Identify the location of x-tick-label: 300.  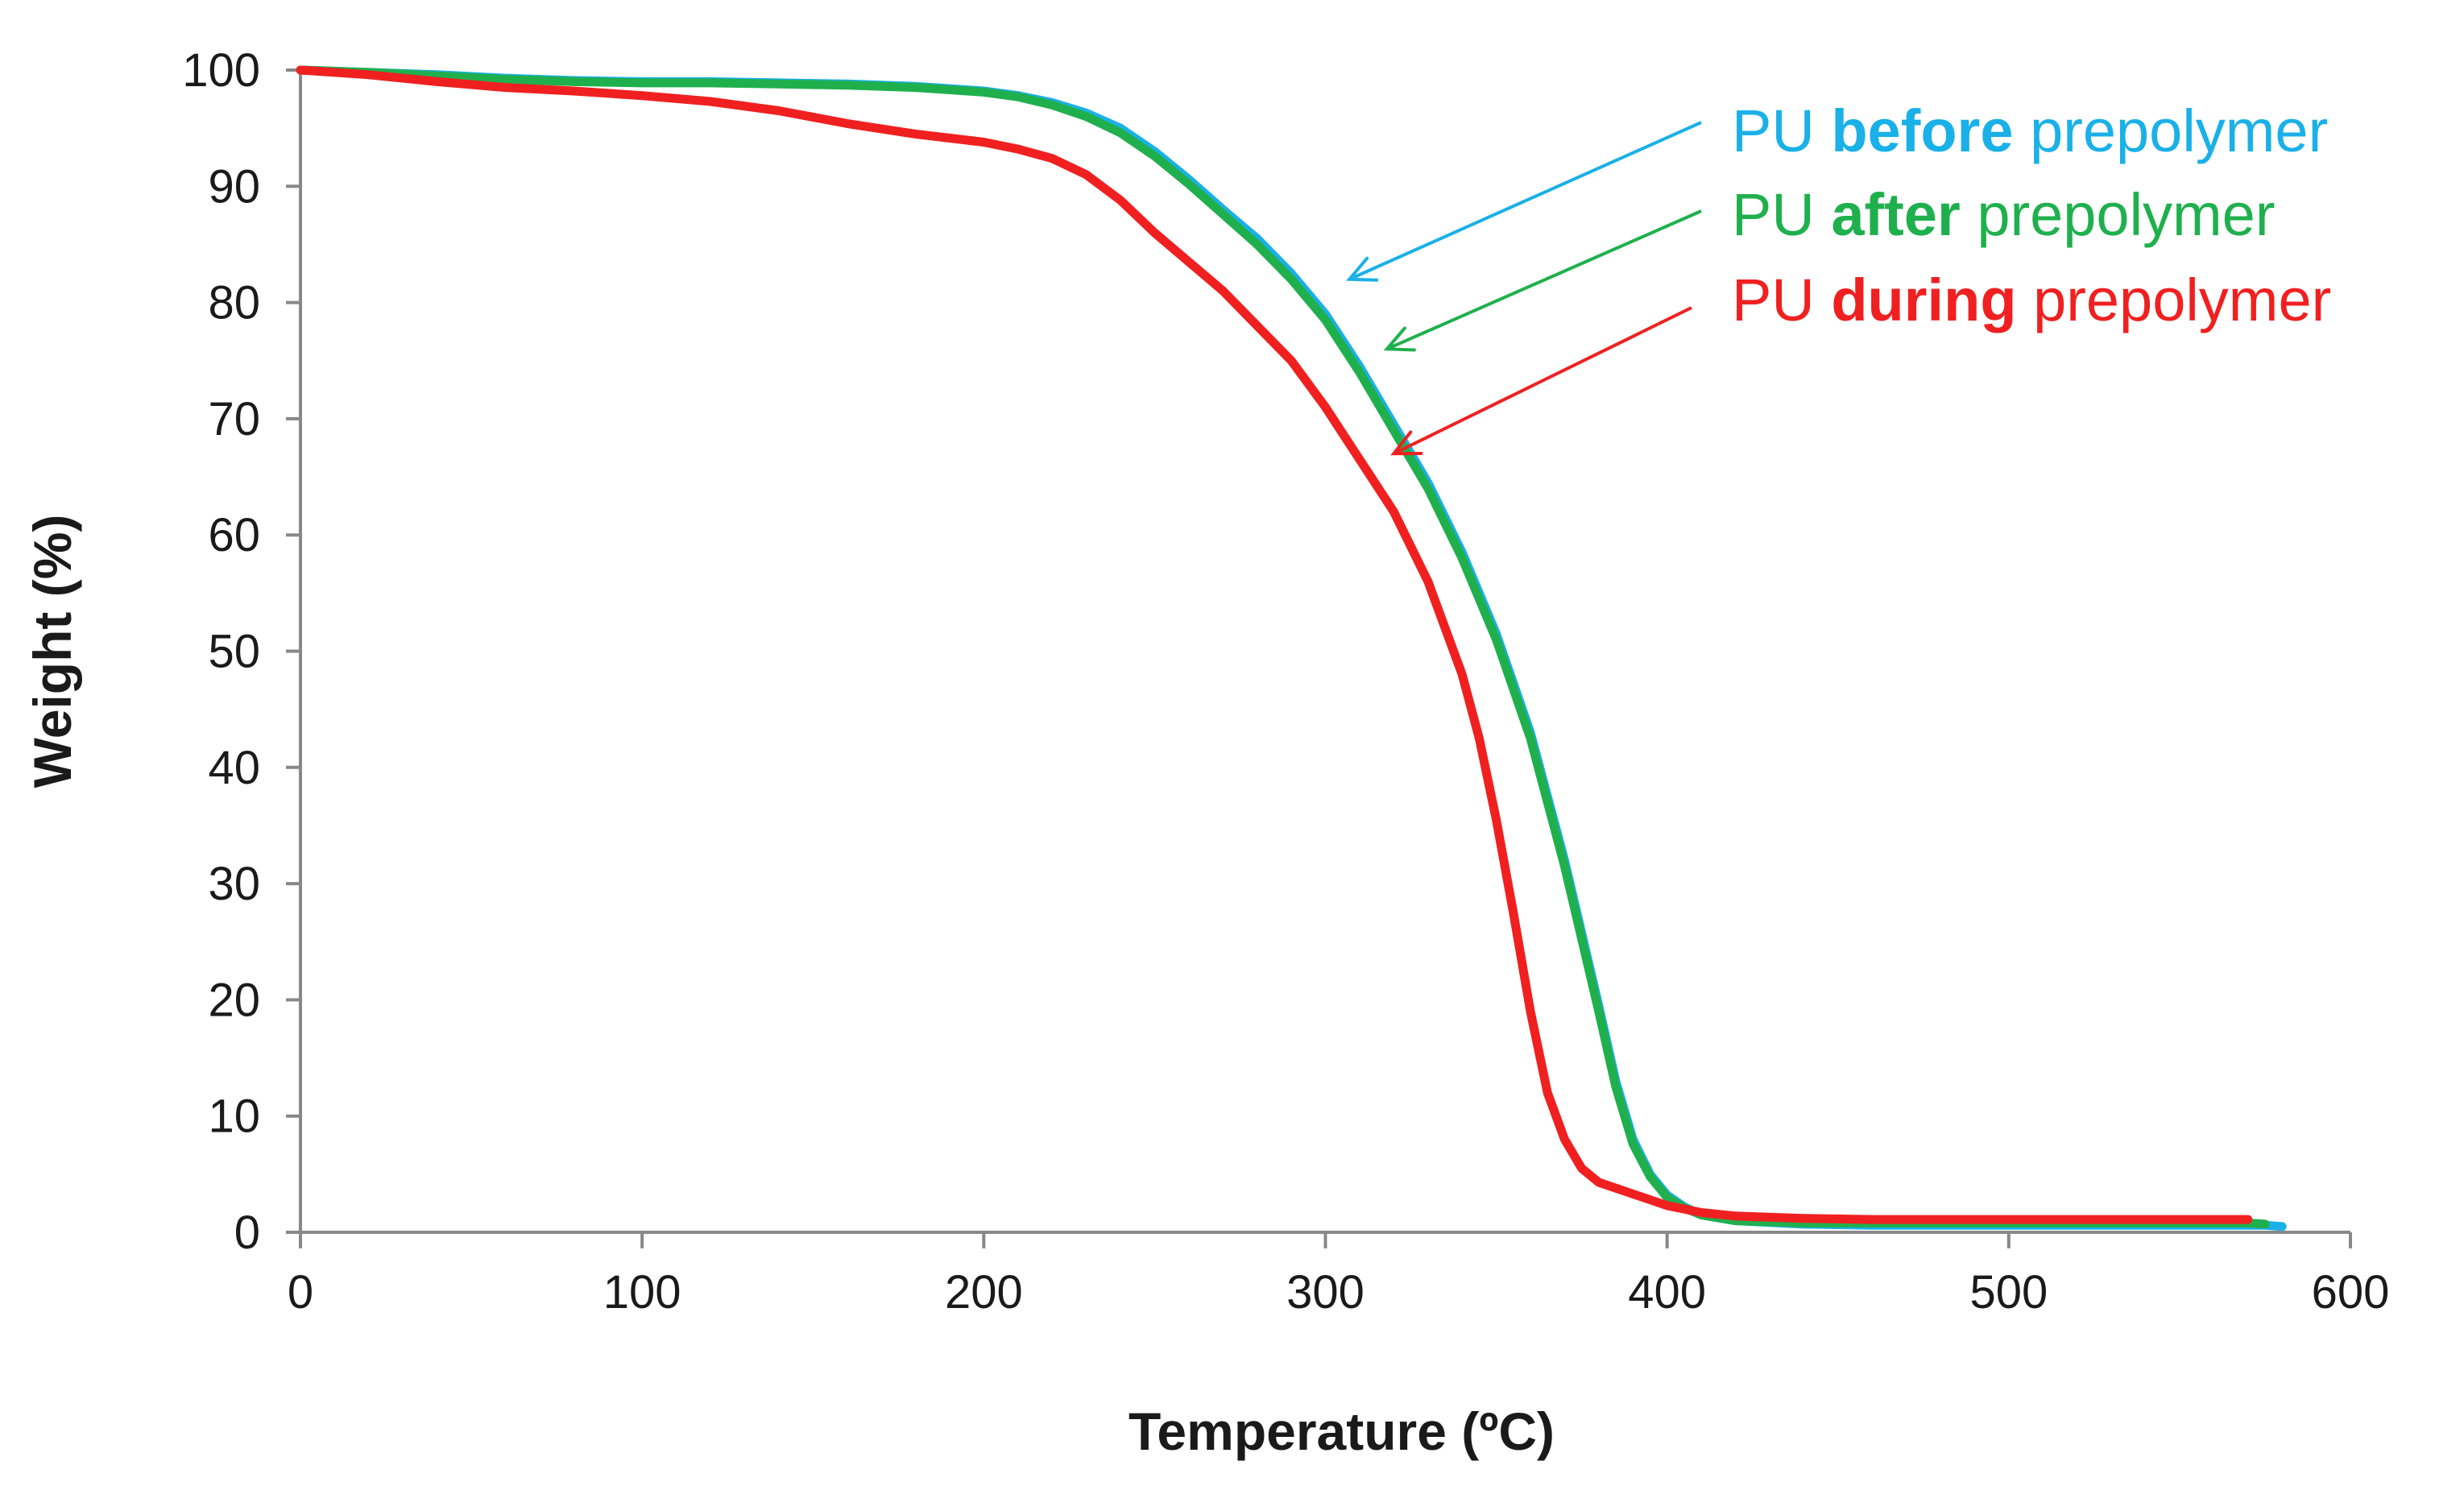
(1325, 1292).